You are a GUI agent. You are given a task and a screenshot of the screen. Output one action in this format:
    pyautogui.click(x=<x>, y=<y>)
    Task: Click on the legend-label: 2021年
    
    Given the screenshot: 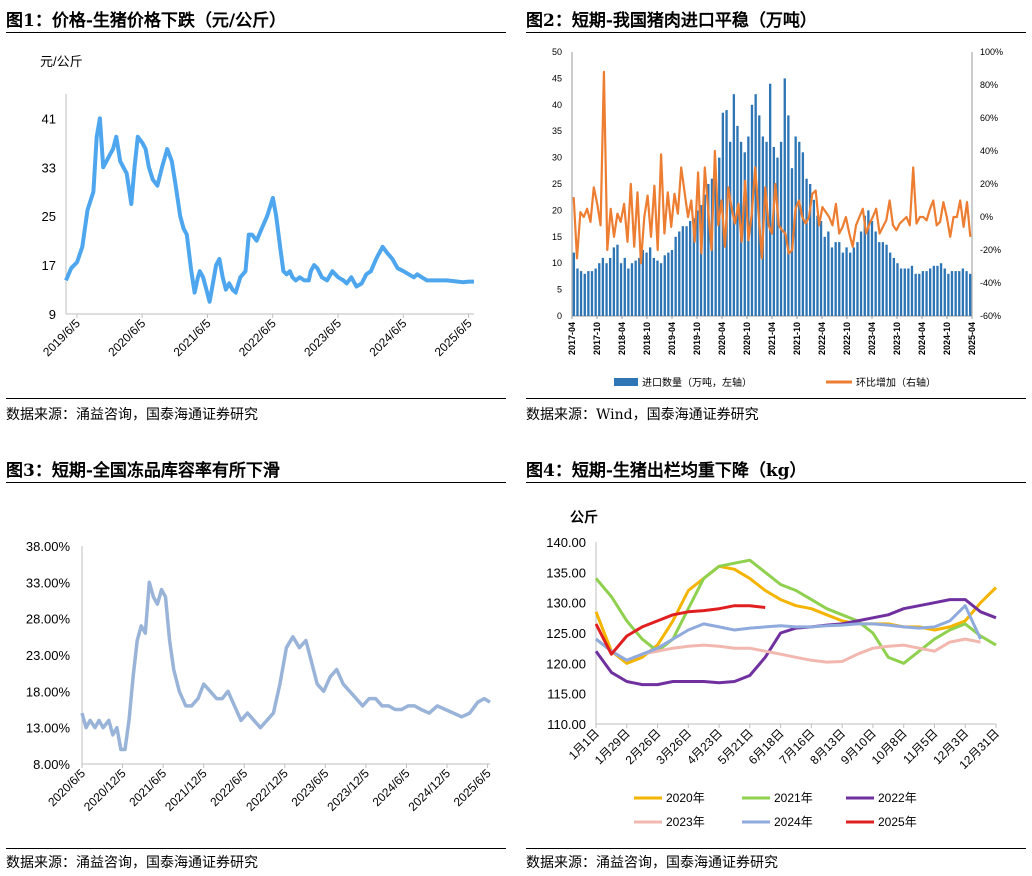 What is the action you would take?
    pyautogui.click(x=793, y=798)
    